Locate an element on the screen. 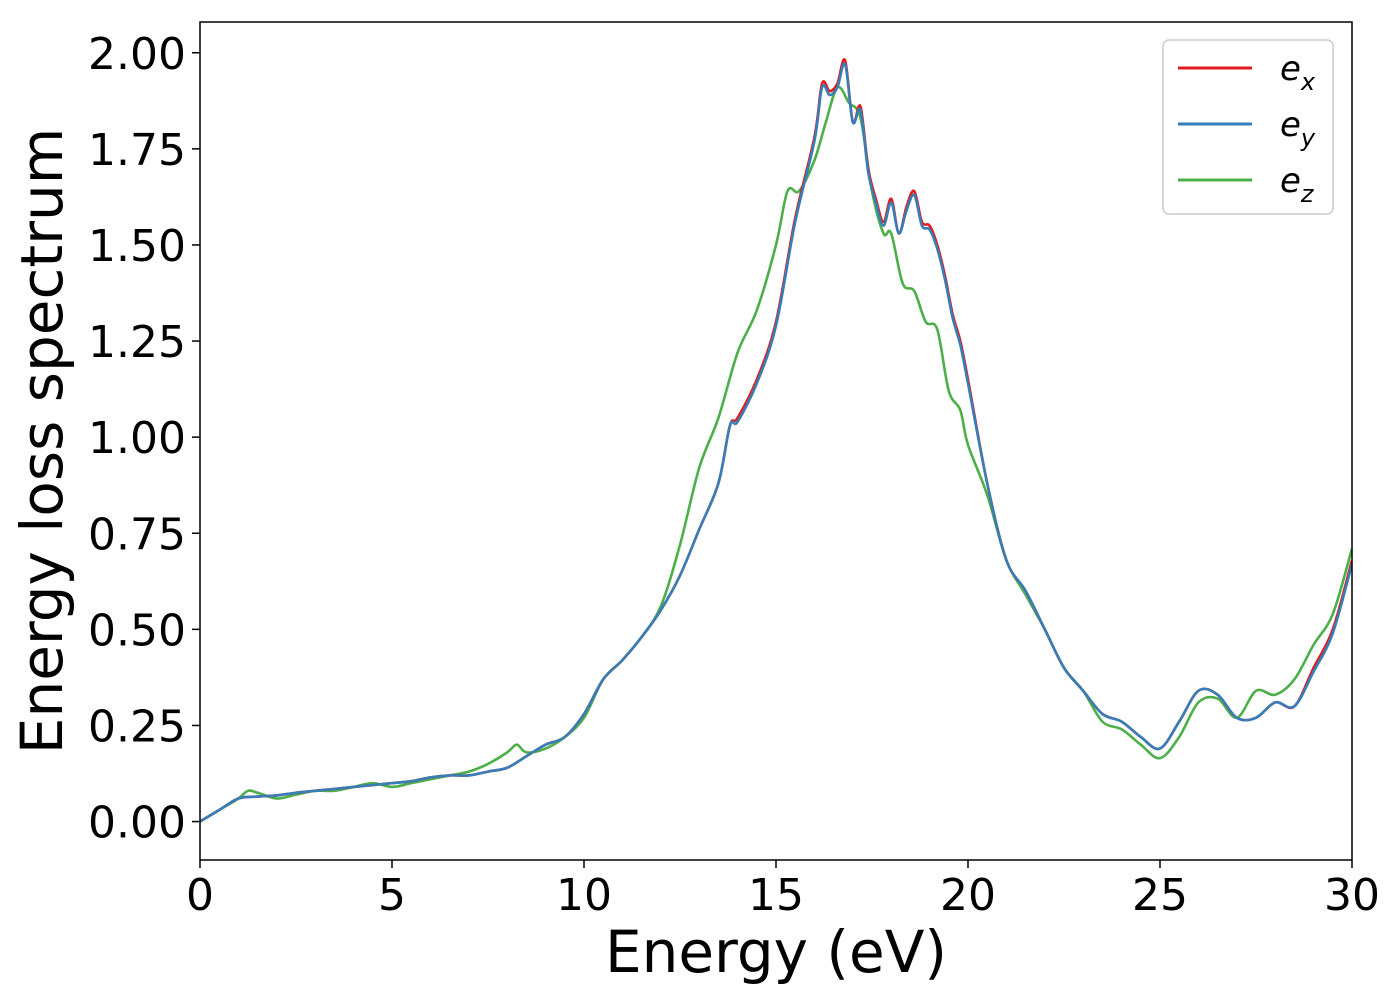 The image size is (1400, 1000). legend-label-subscript: x is located at coordinates (1308, 82).